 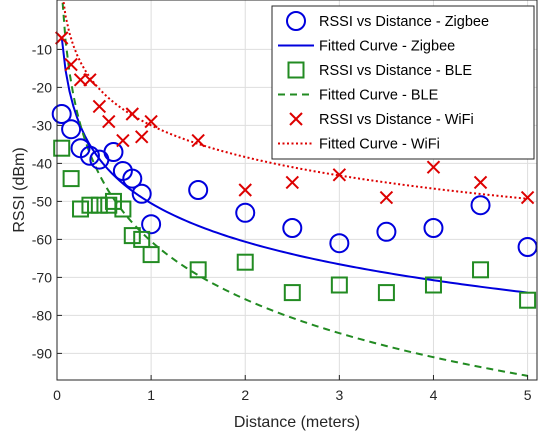 What do you see at coordinates (42, 277) in the screenshot?
I see `y-tick-label: -70` at bounding box center [42, 277].